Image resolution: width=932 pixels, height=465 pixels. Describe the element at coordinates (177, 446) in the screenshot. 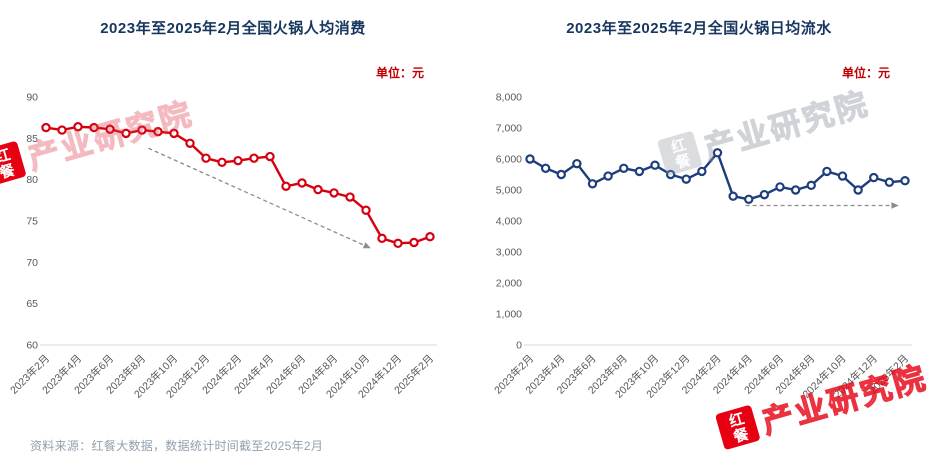

I see `data-source-note: 资料来源：红餐大数据，数据统计时间截至2025年2月` at that location.